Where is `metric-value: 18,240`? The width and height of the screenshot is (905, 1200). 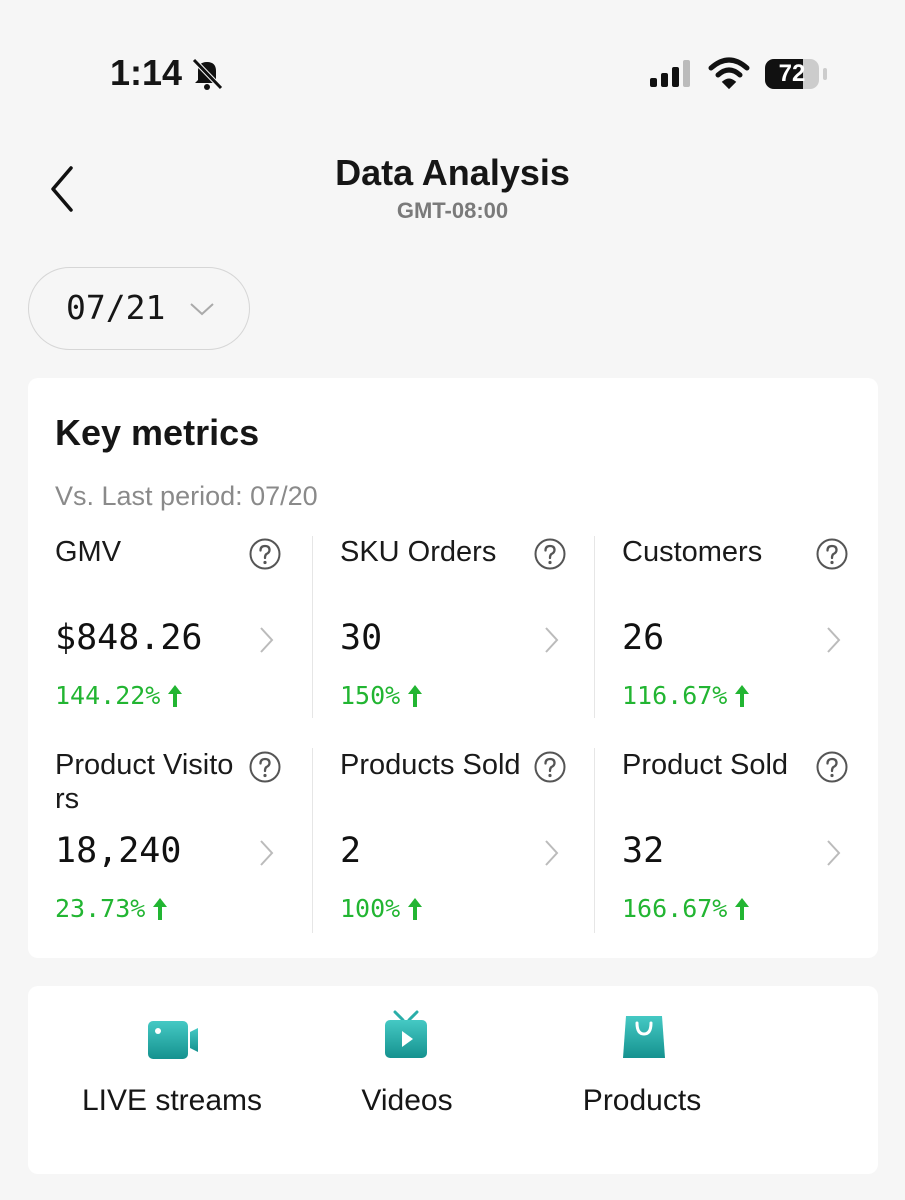
metric-value: 18,240 is located at coordinates (118, 851).